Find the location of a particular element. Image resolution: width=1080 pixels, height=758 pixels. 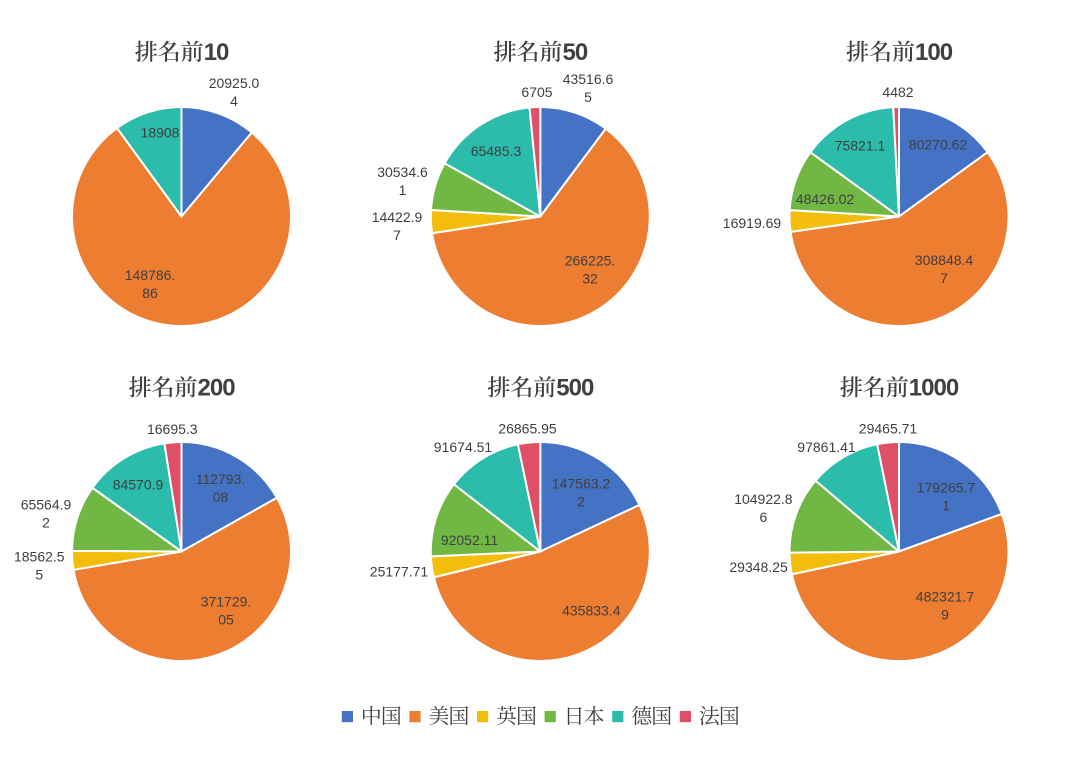

svg-text: 20925.0 is located at coordinates (234, 83).